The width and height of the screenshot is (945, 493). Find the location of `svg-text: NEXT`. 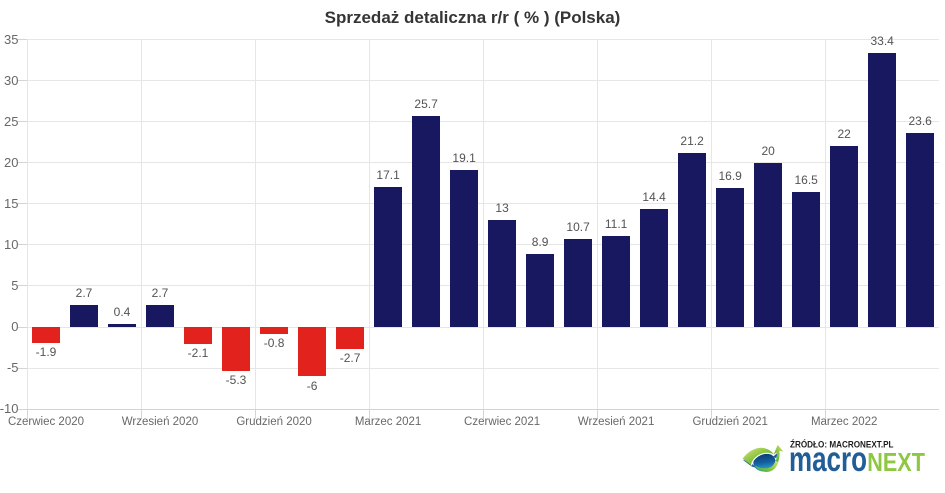

svg-text: NEXT is located at coordinates (896, 463).